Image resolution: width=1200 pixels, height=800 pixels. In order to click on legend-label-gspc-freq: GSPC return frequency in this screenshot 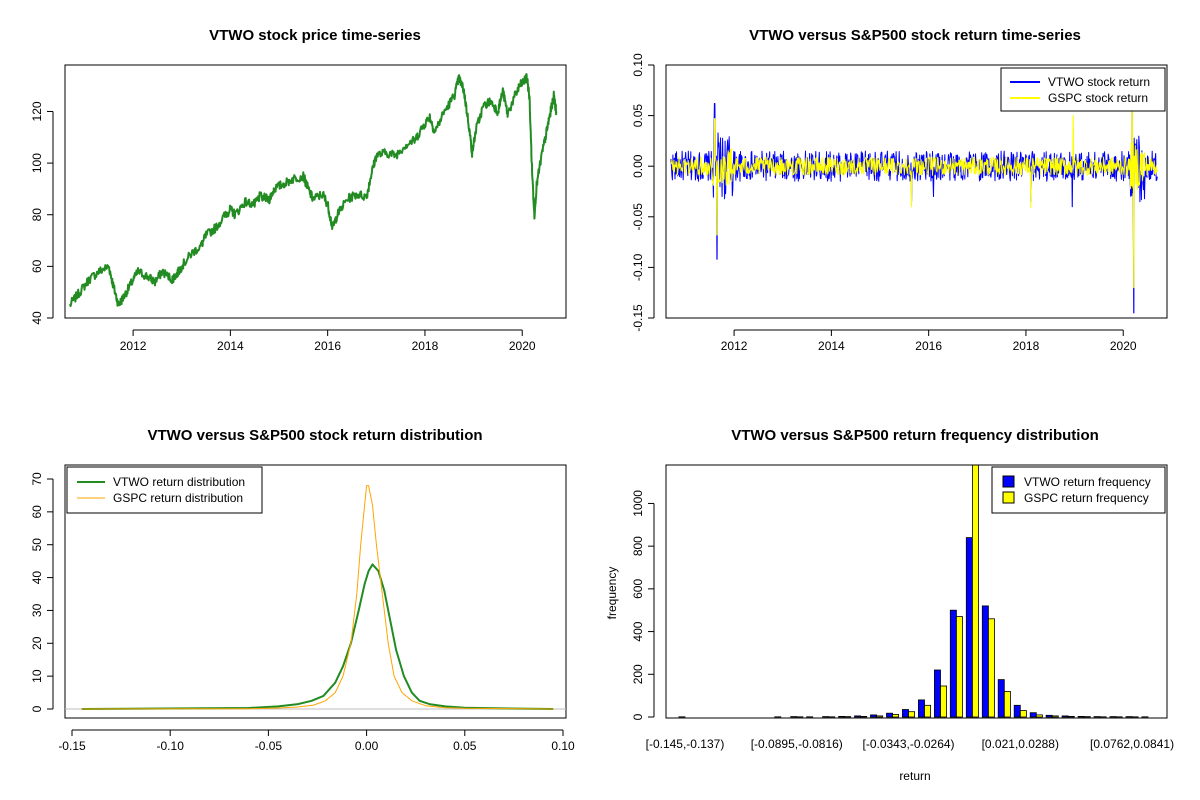, I will do `click(1086, 498)`.